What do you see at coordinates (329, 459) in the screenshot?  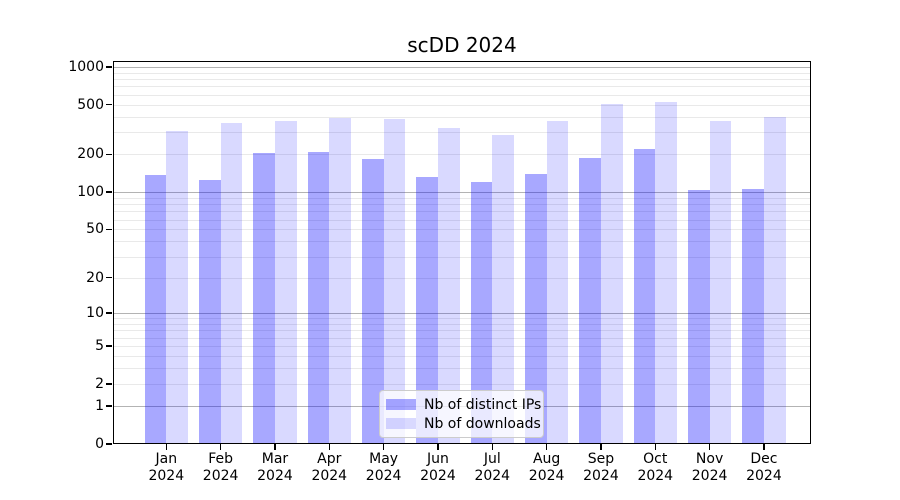 I see `x-axis-tick-label-line: Apr` at bounding box center [329, 459].